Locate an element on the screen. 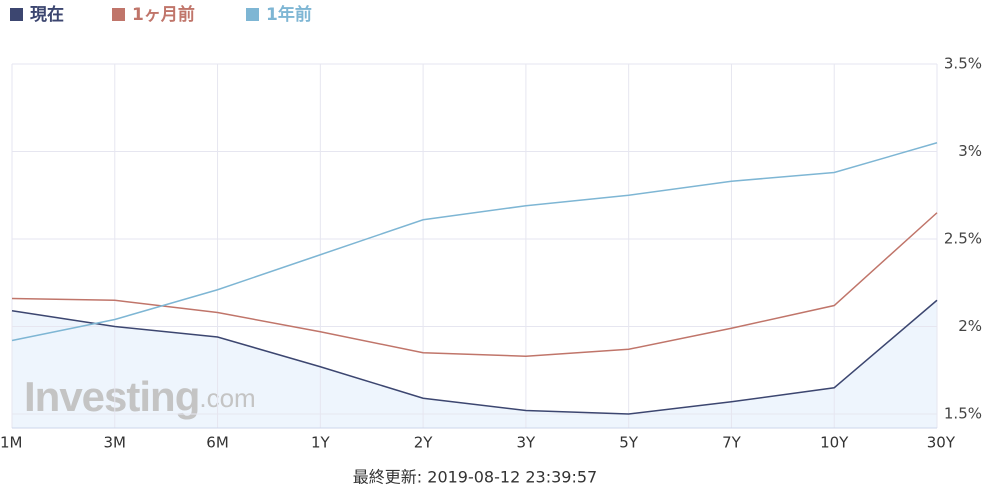 This screenshot has width=988, height=496. legend-label: 1年前 is located at coordinates (289, 14).